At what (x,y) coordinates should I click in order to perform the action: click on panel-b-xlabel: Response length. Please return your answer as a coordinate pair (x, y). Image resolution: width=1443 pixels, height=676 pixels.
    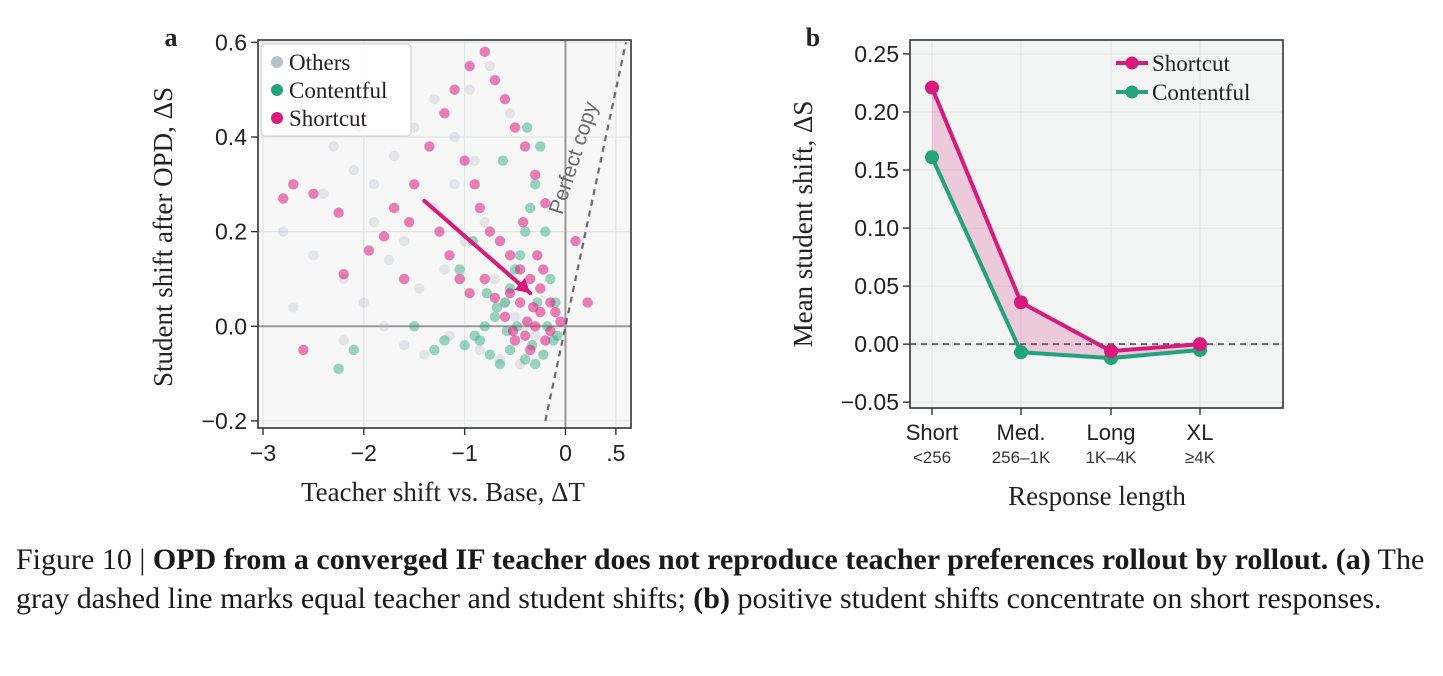
    Looking at the image, I should click on (1097, 496).